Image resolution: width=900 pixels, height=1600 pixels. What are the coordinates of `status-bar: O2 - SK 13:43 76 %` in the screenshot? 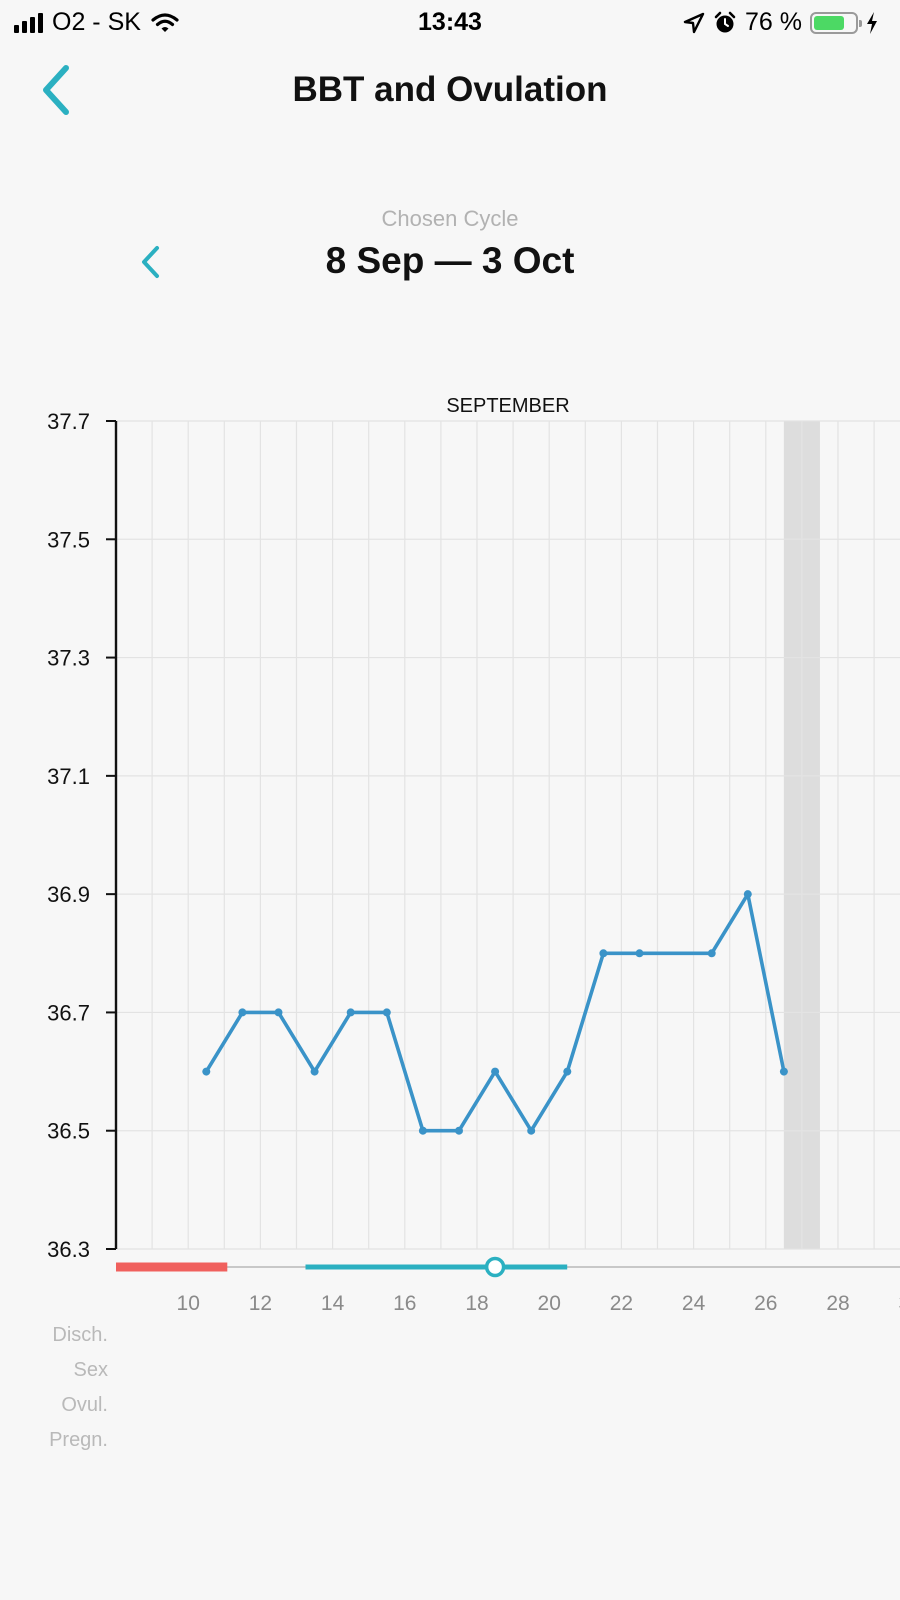 It's located at (450, 23).